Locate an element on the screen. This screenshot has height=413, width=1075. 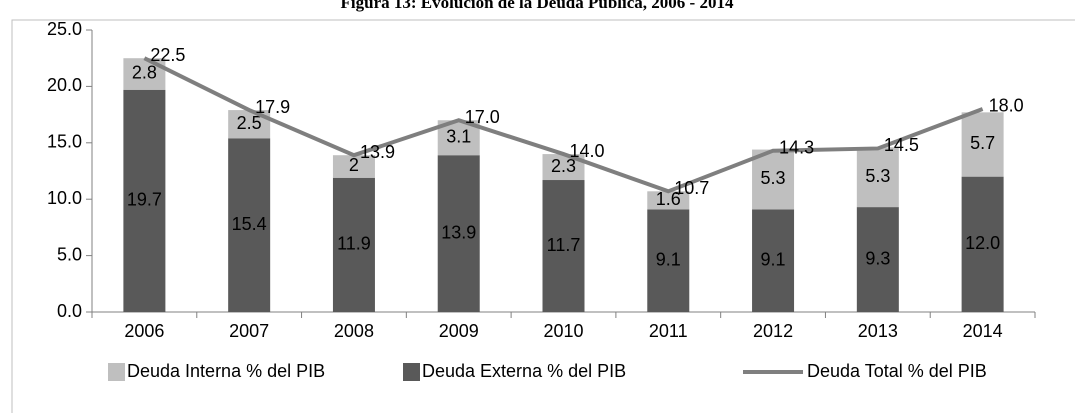
data-label: 11.7 is located at coordinates (564, 245).